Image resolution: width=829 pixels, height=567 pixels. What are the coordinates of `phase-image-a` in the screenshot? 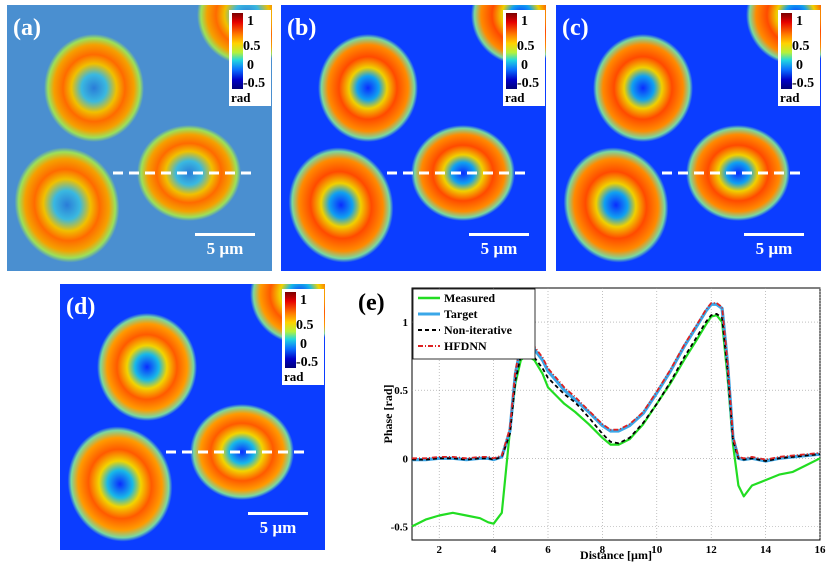 It's located at (139, 138).